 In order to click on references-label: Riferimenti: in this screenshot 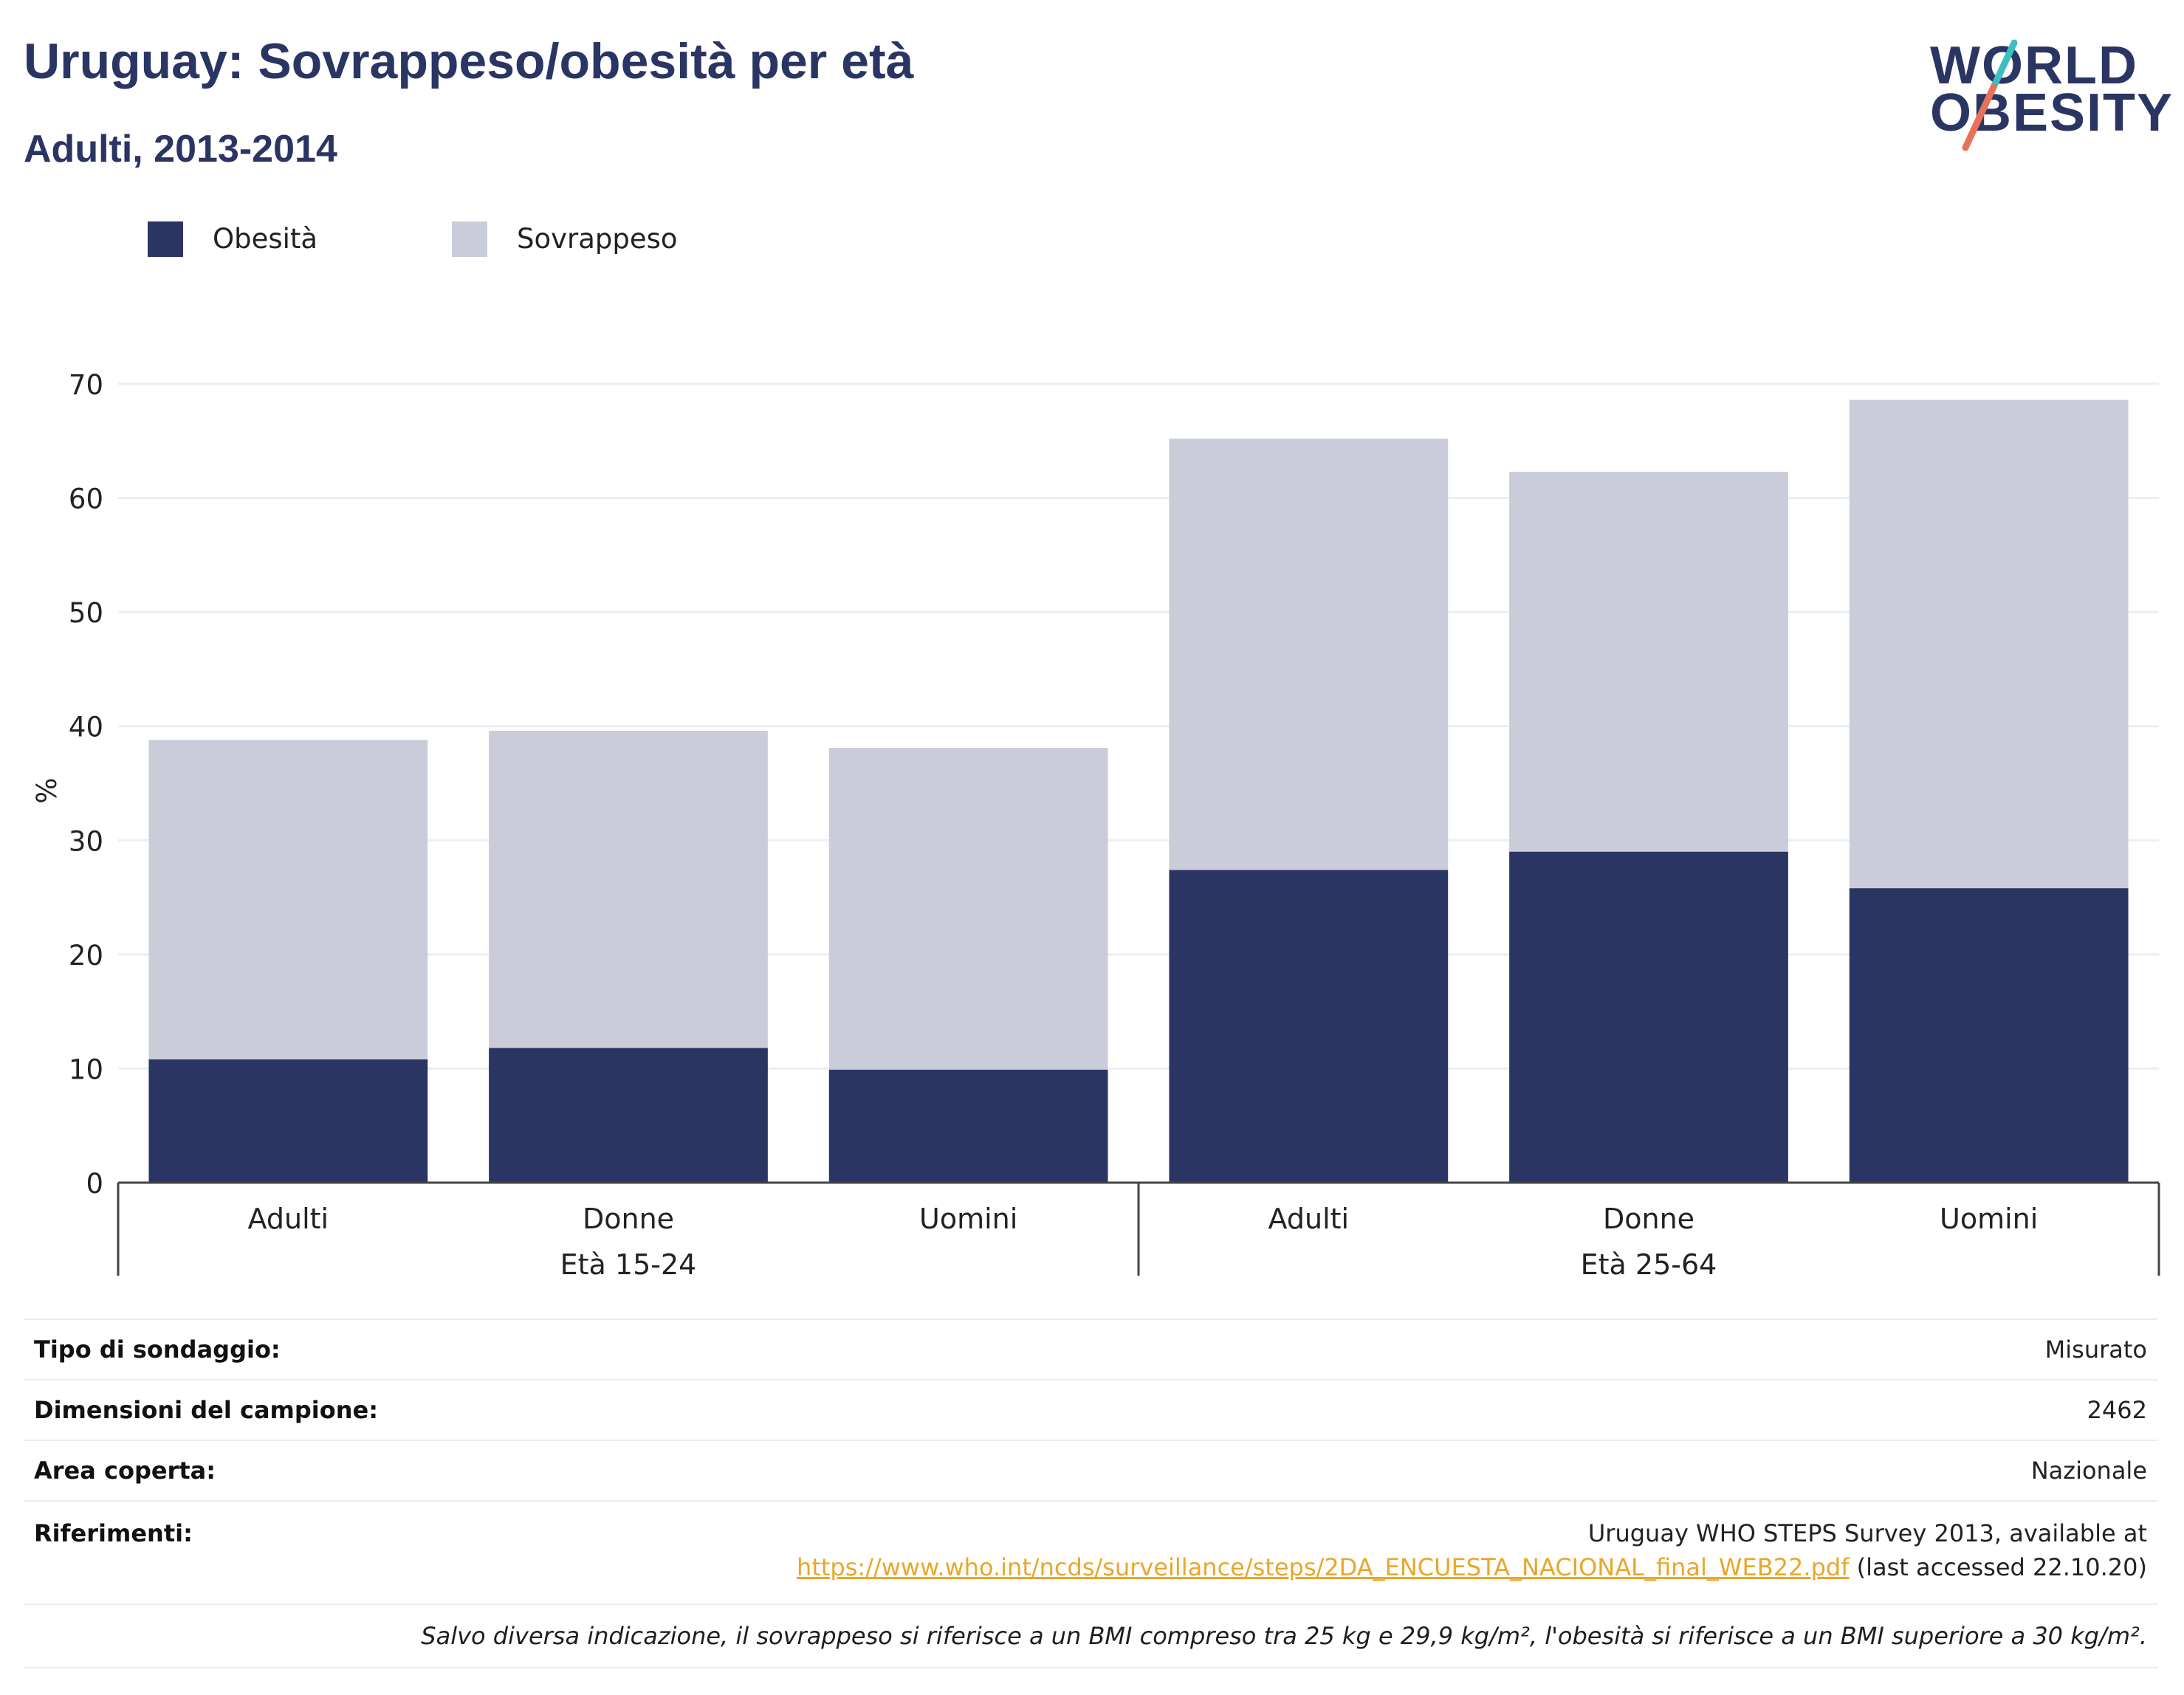, I will do `click(249, 1552)`.